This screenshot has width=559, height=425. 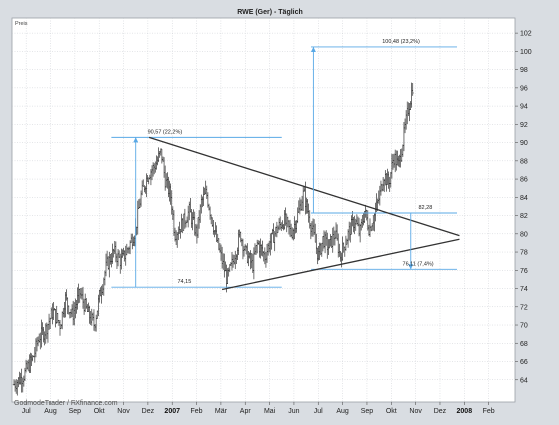 What do you see at coordinates (524, 161) in the screenshot?
I see `y-tick-label: 88` at bounding box center [524, 161].